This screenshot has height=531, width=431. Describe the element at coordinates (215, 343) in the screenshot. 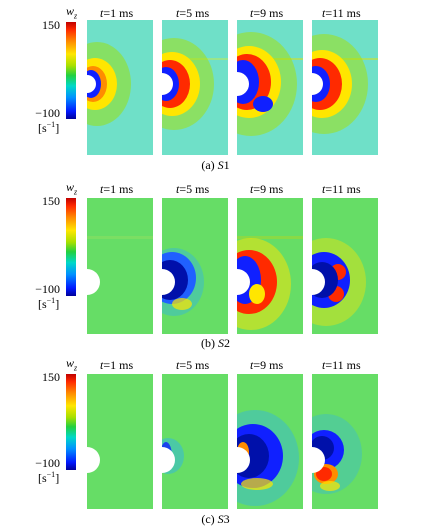

I see `caption-b: (b) S2` at that location.